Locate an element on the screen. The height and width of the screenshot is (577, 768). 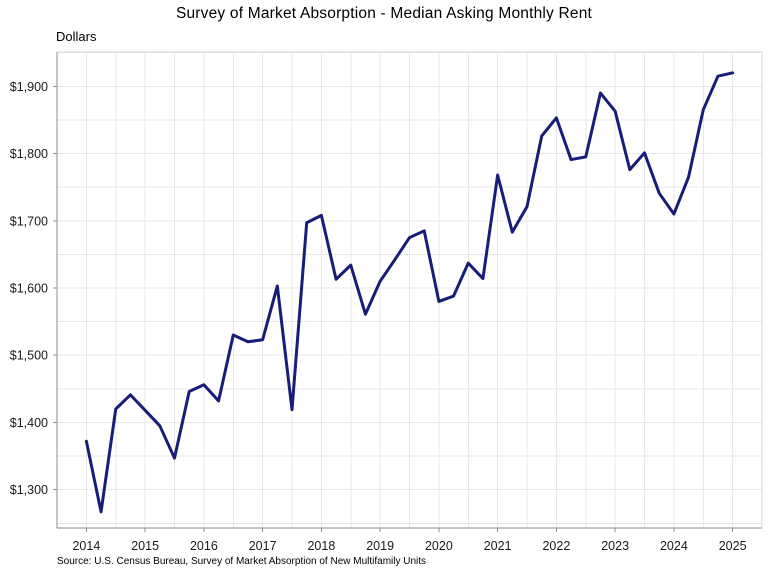
x-tick-label: 2016 is located at coordinates (204, 546).